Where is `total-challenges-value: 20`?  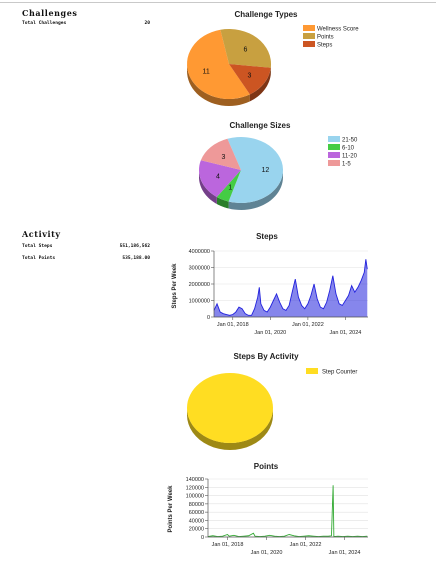
total-challenges-value: 20 is located at coordinates (147, 23).